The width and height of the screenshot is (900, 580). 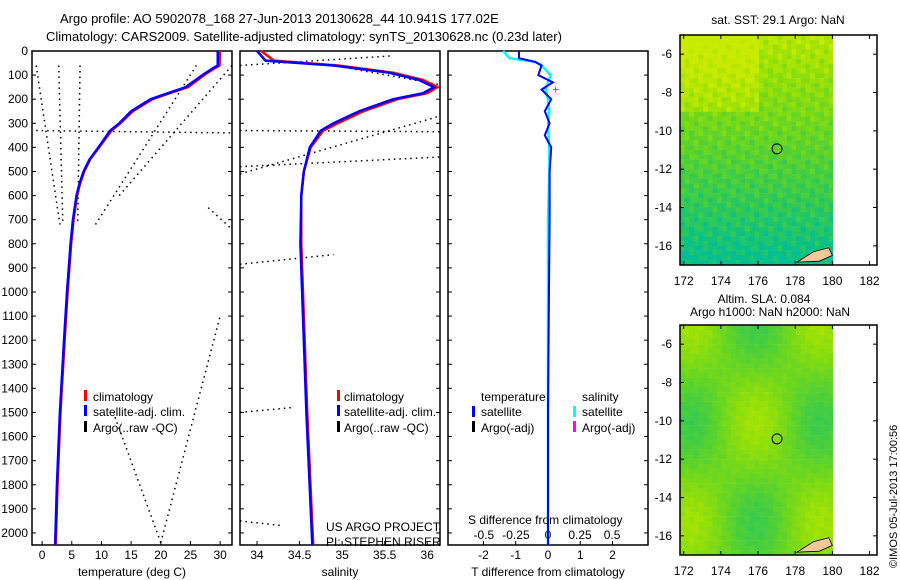 What do you see at coordinates (767, 161) in the screenshot?
I see `sst-map-panel: 172 174 176 178 180 182-6-8-10-12-14-16` at bounding box center [767, 161].